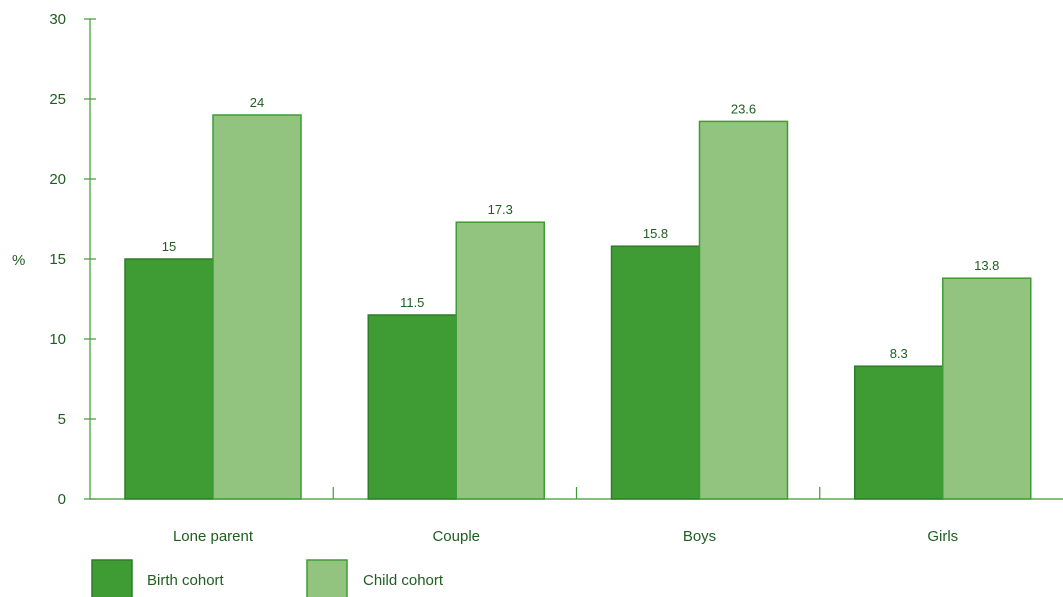 This screenshot has height=597, width=1063. I want to click on y-axis: 0 5 10 15 20 25 30, so click(72, 259).